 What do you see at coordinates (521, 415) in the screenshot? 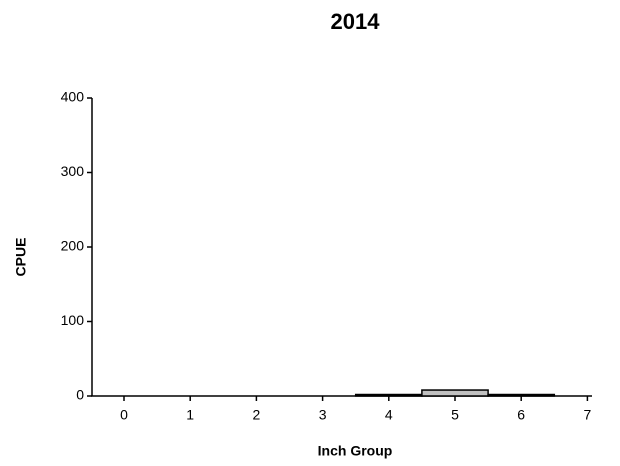
I see `x-tick-label: 6` at bounding box center [521, 415].